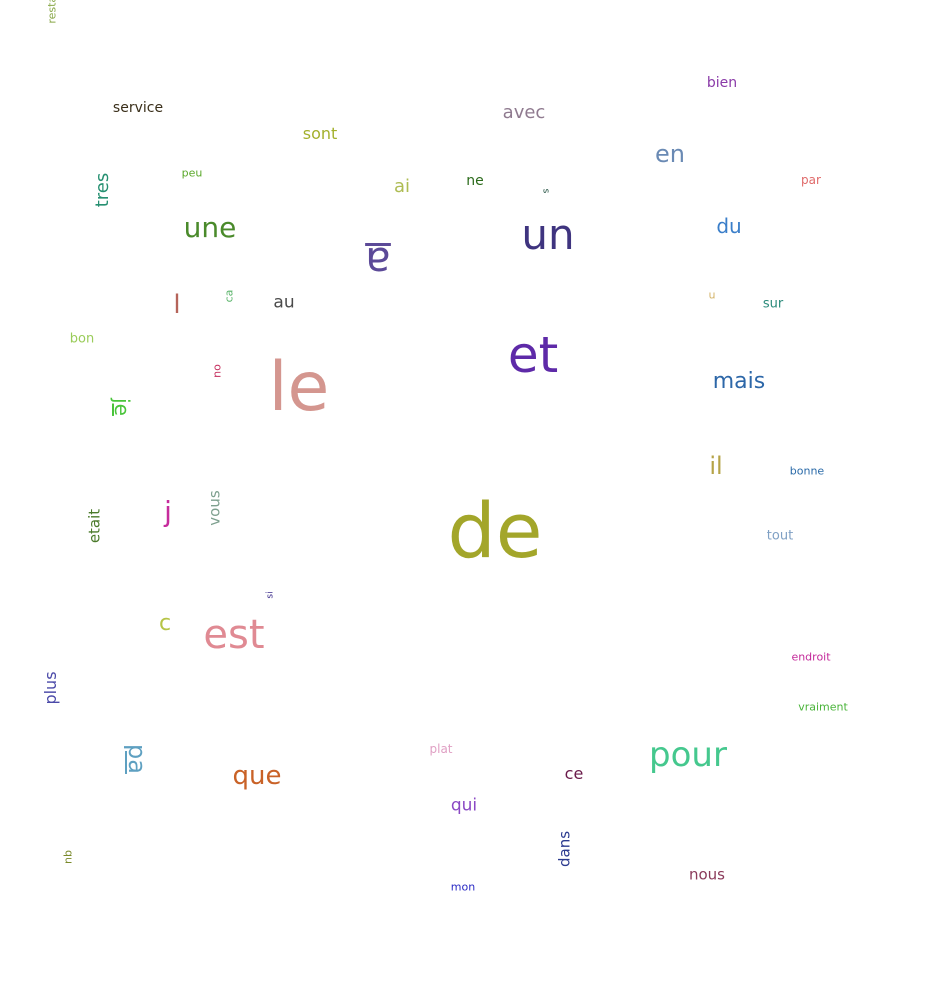  What do you see at coordinates (284, 302) in the screenshot?
I see `word-au: au` at bounding box center [284, 302].